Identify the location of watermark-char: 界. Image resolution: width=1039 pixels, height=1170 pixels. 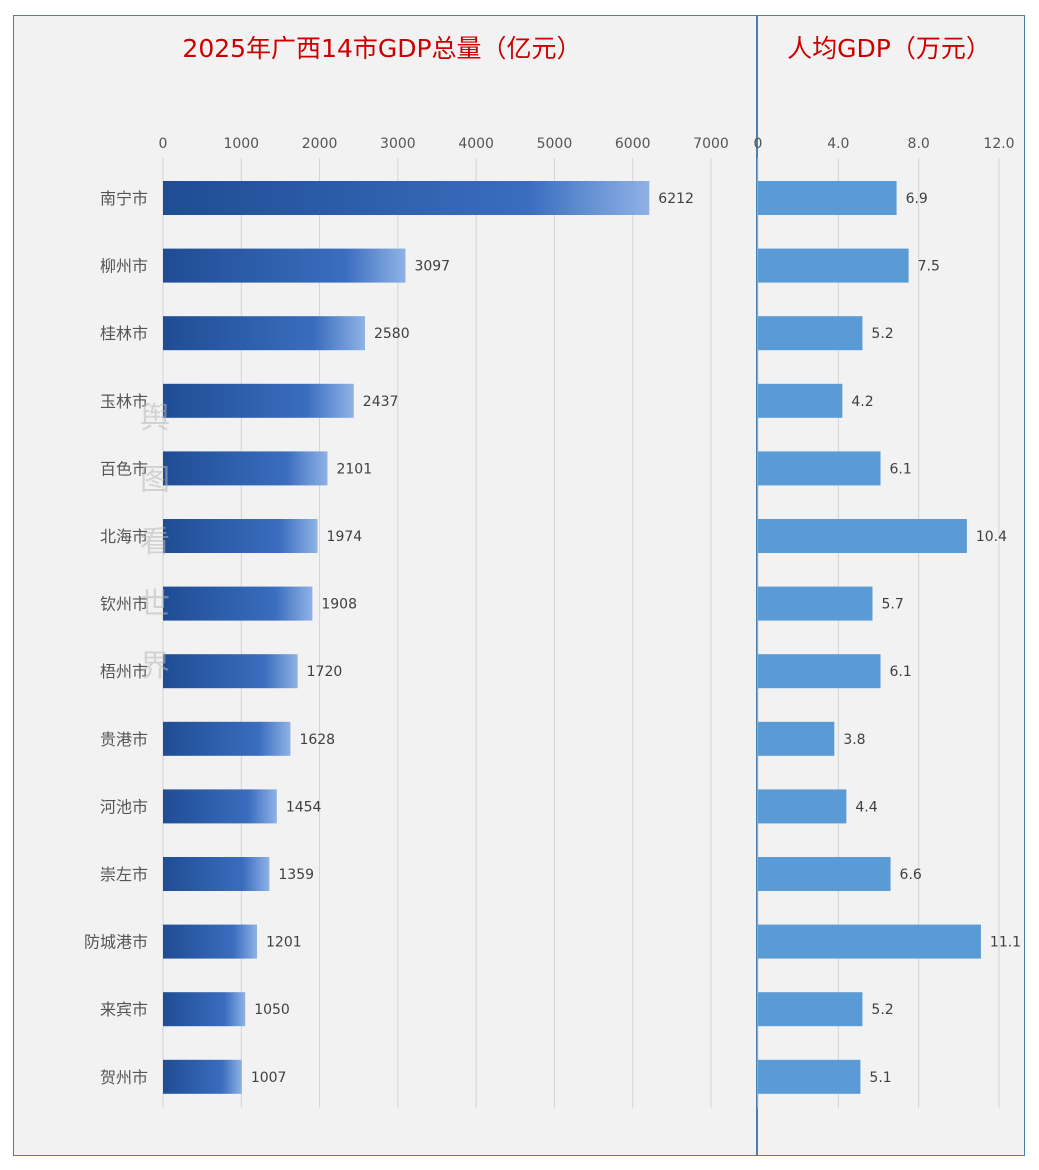
(155, 666).